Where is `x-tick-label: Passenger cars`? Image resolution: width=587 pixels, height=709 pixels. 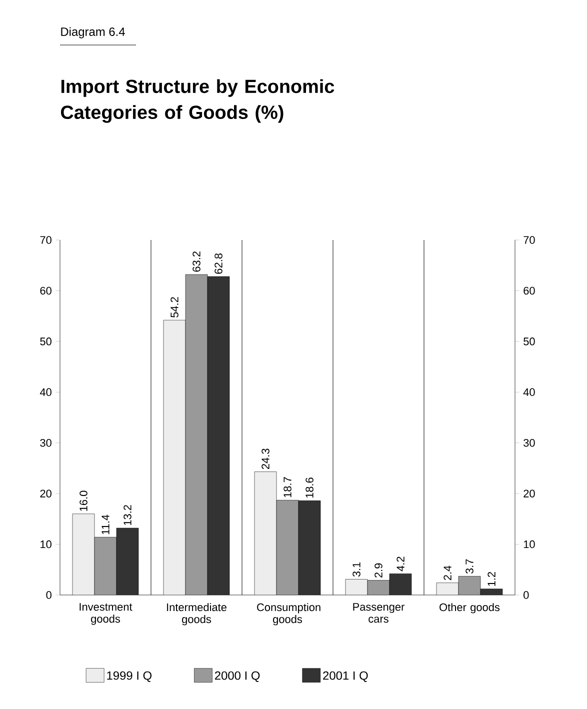 x-tick-label: Passenger cars is located at coordinates (379, 613).